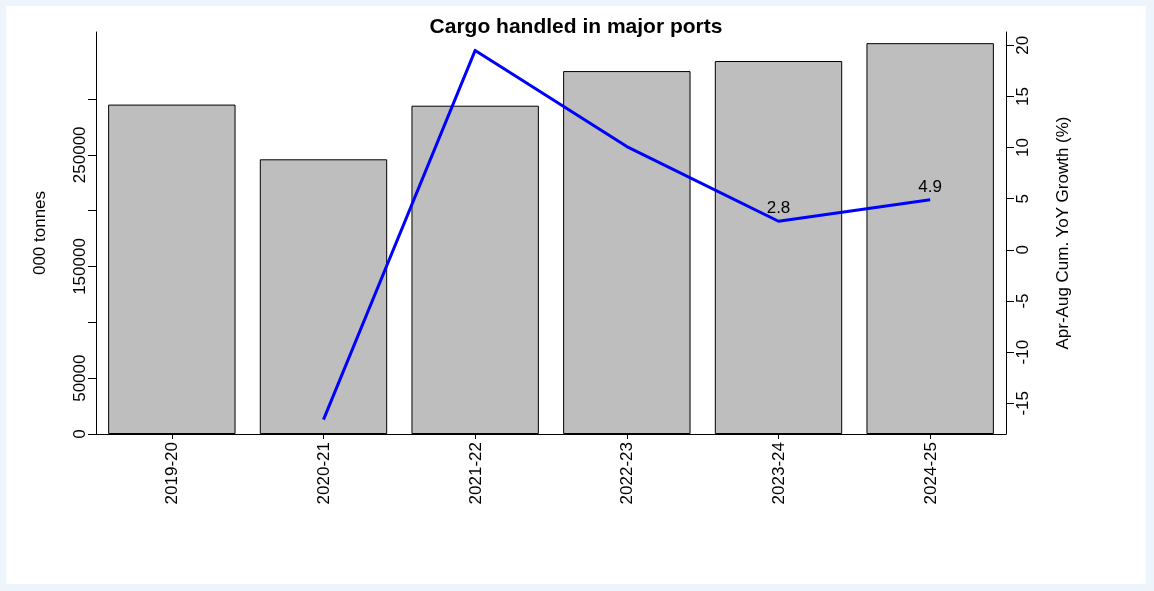 This screenshot has height=591, width=1154. I want to click on y2-tick-label: 20, so click(1022, 45).